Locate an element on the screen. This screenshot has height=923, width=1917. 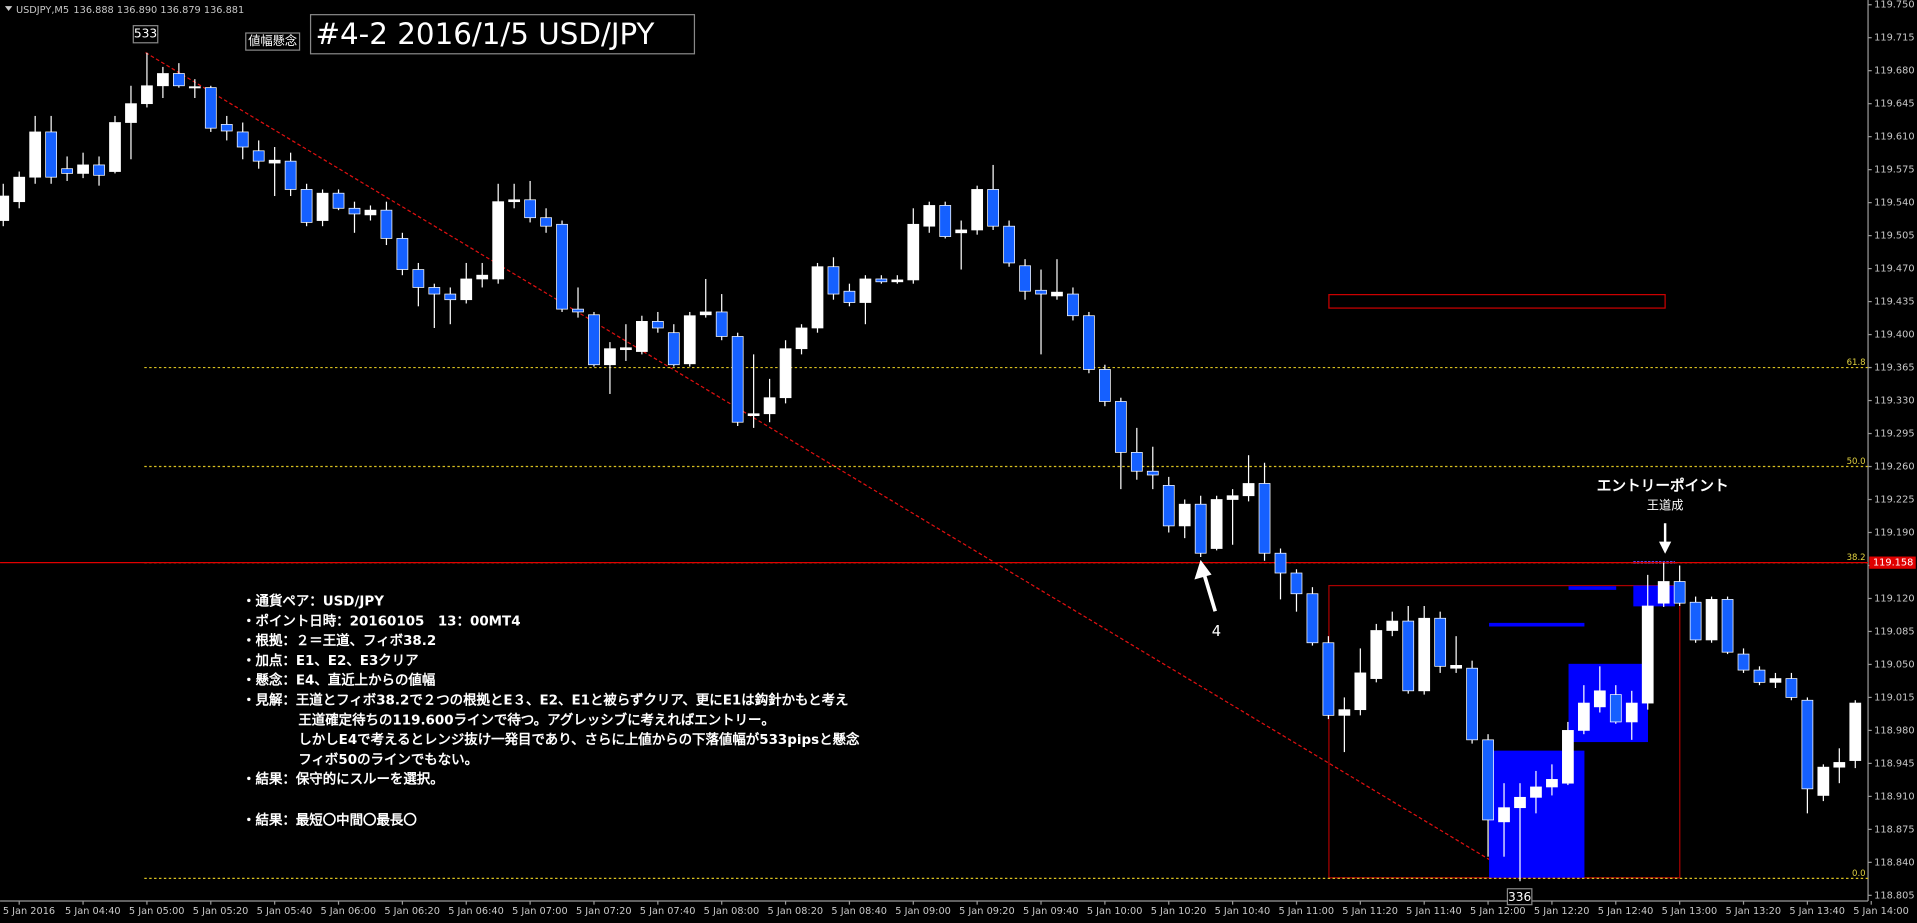
y-tick-label: 118.910 is located at coordinates (1894, 796).